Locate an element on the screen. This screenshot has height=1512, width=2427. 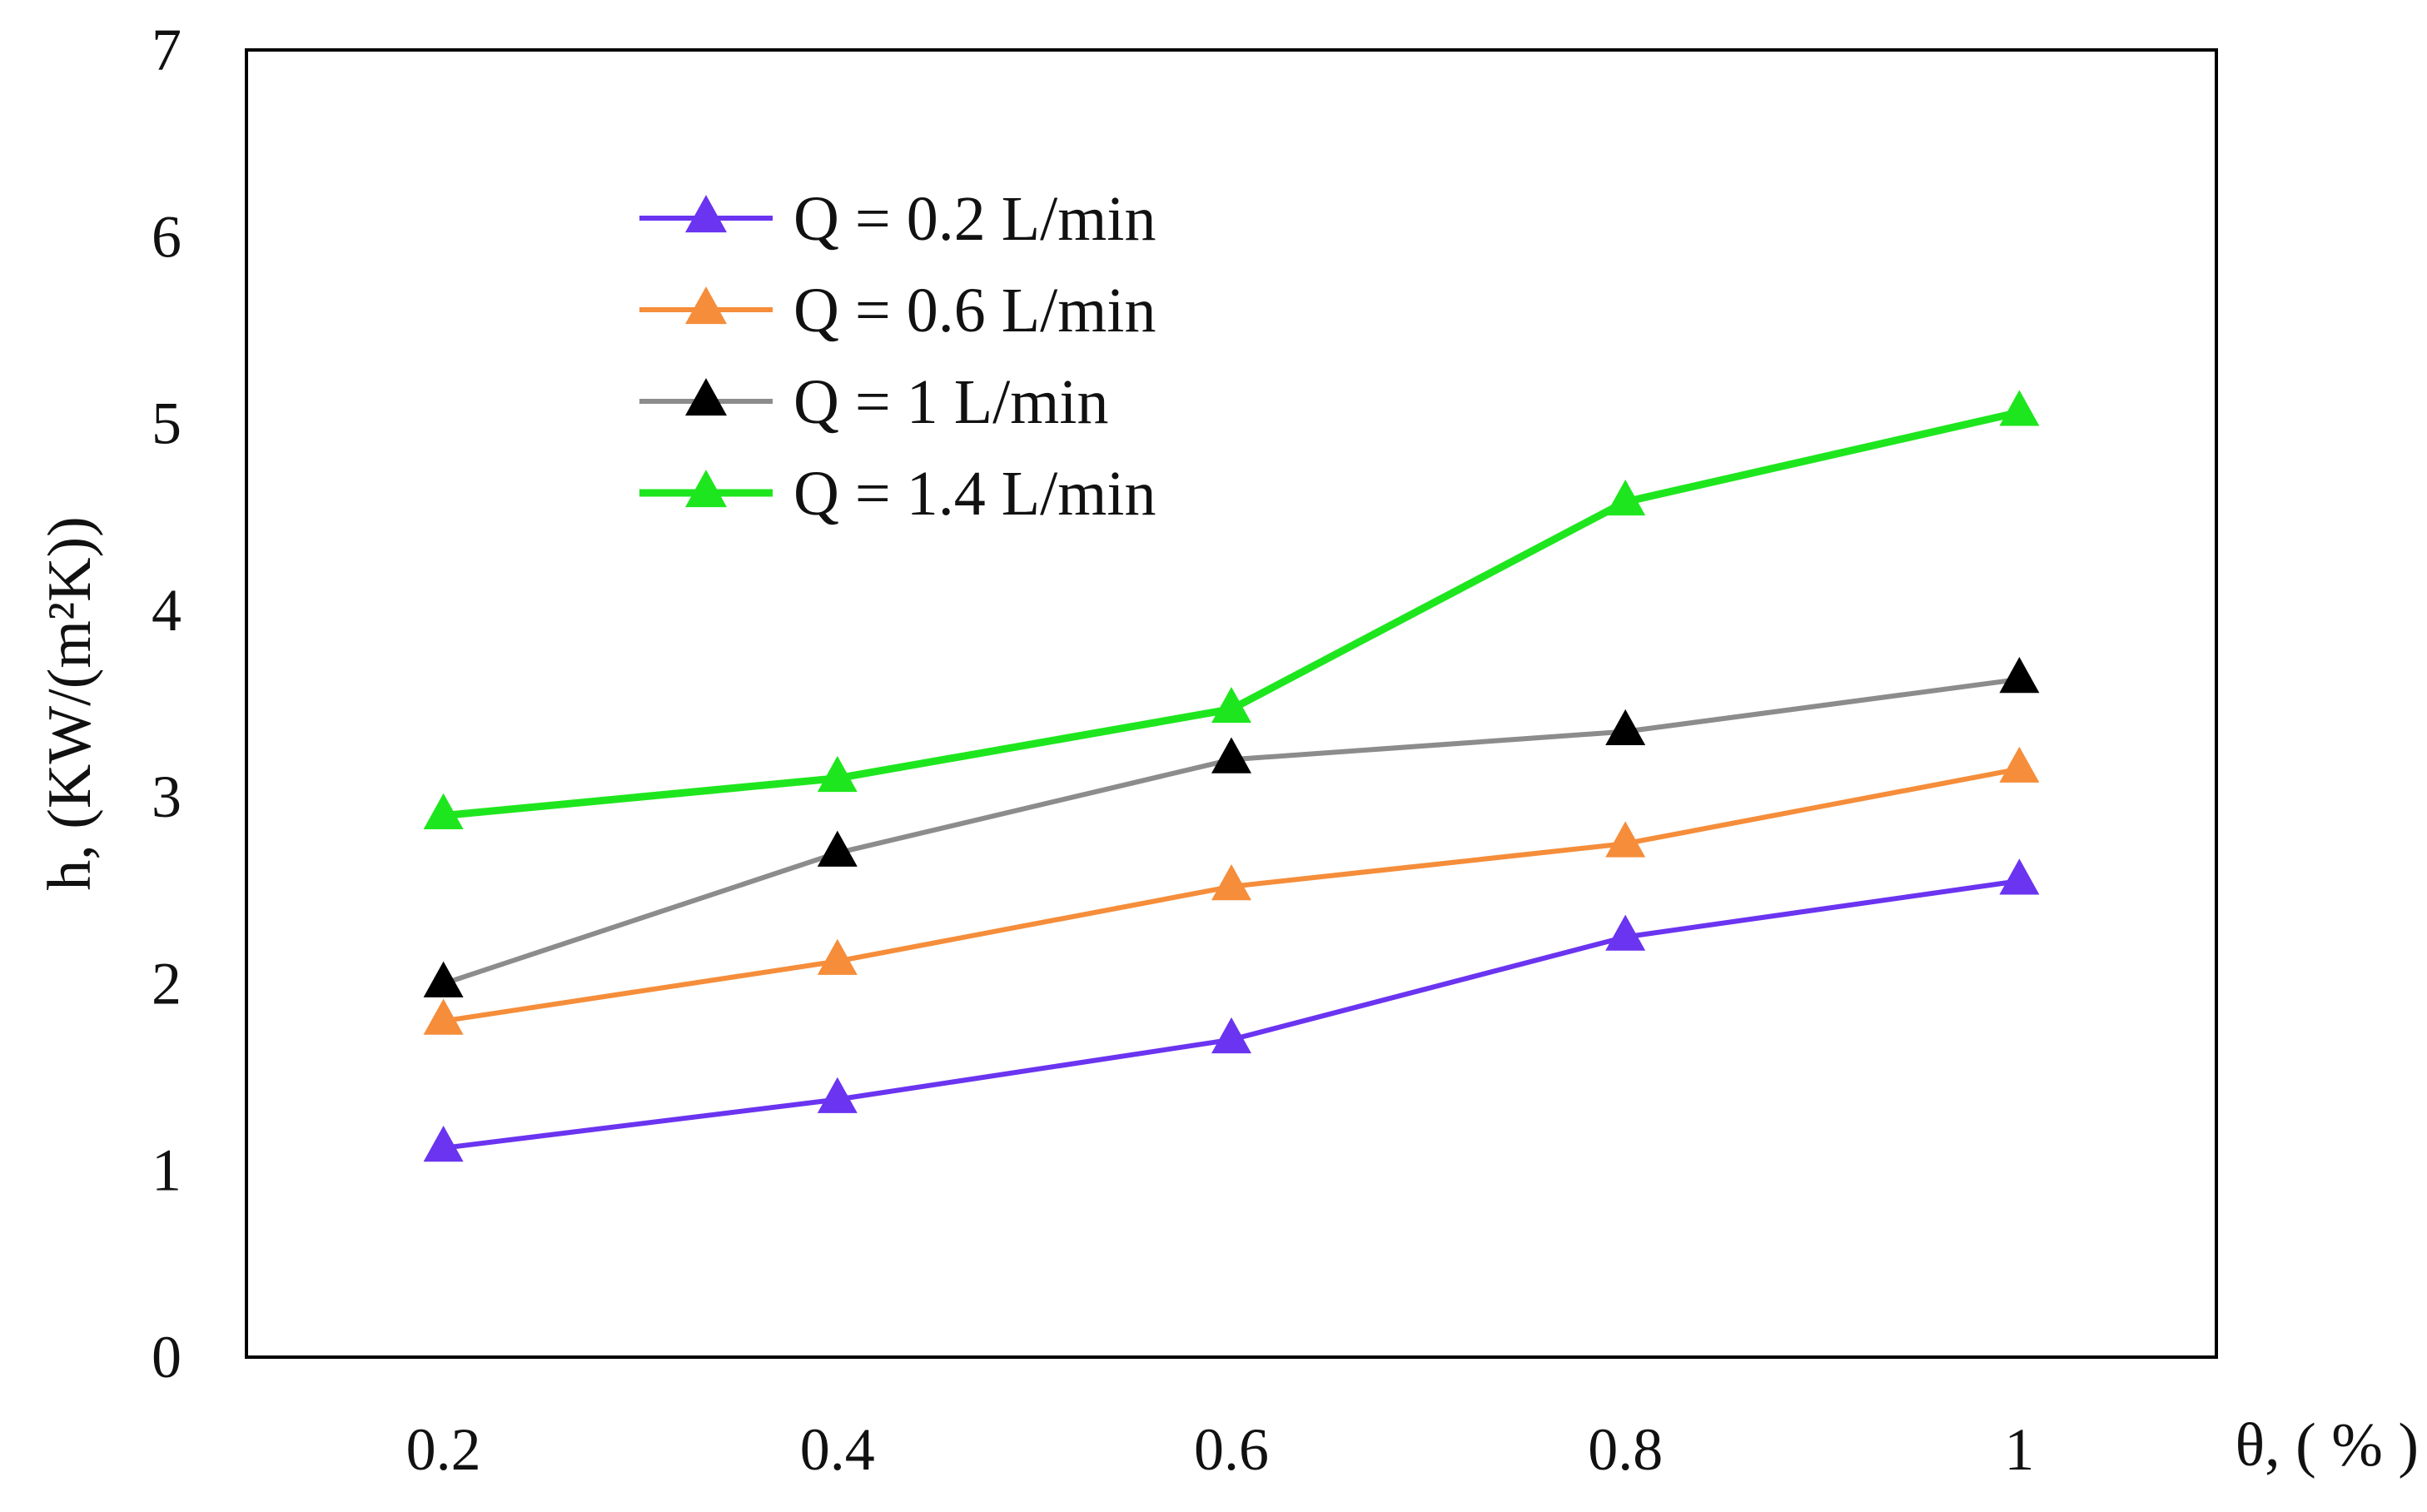
legend-label: Q = 0.2 L/min is located at coordinates (974, 219).